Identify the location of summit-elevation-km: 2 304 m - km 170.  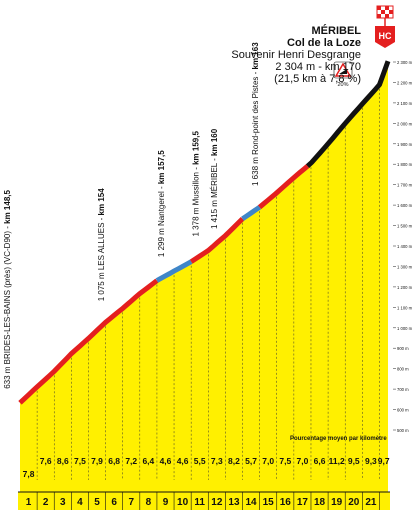
(318, 67).